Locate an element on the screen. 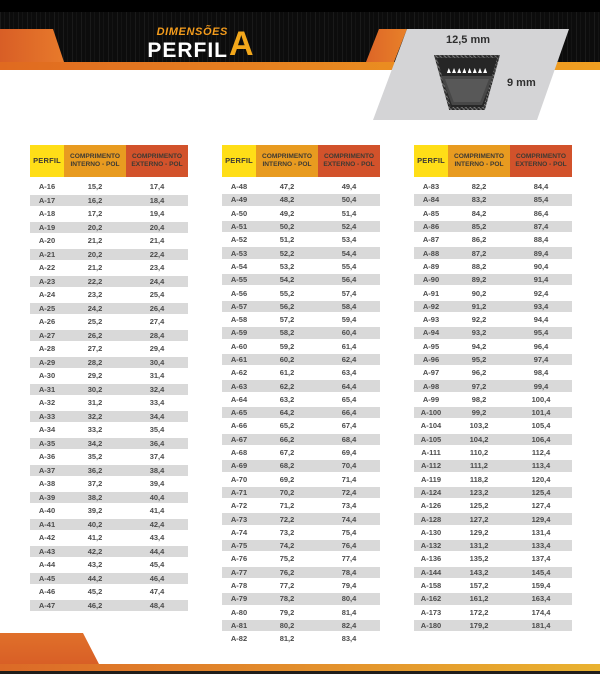 This screenshot has height=674, width=600. cell-perfil: A-68 is located at coordinates (239, 454).